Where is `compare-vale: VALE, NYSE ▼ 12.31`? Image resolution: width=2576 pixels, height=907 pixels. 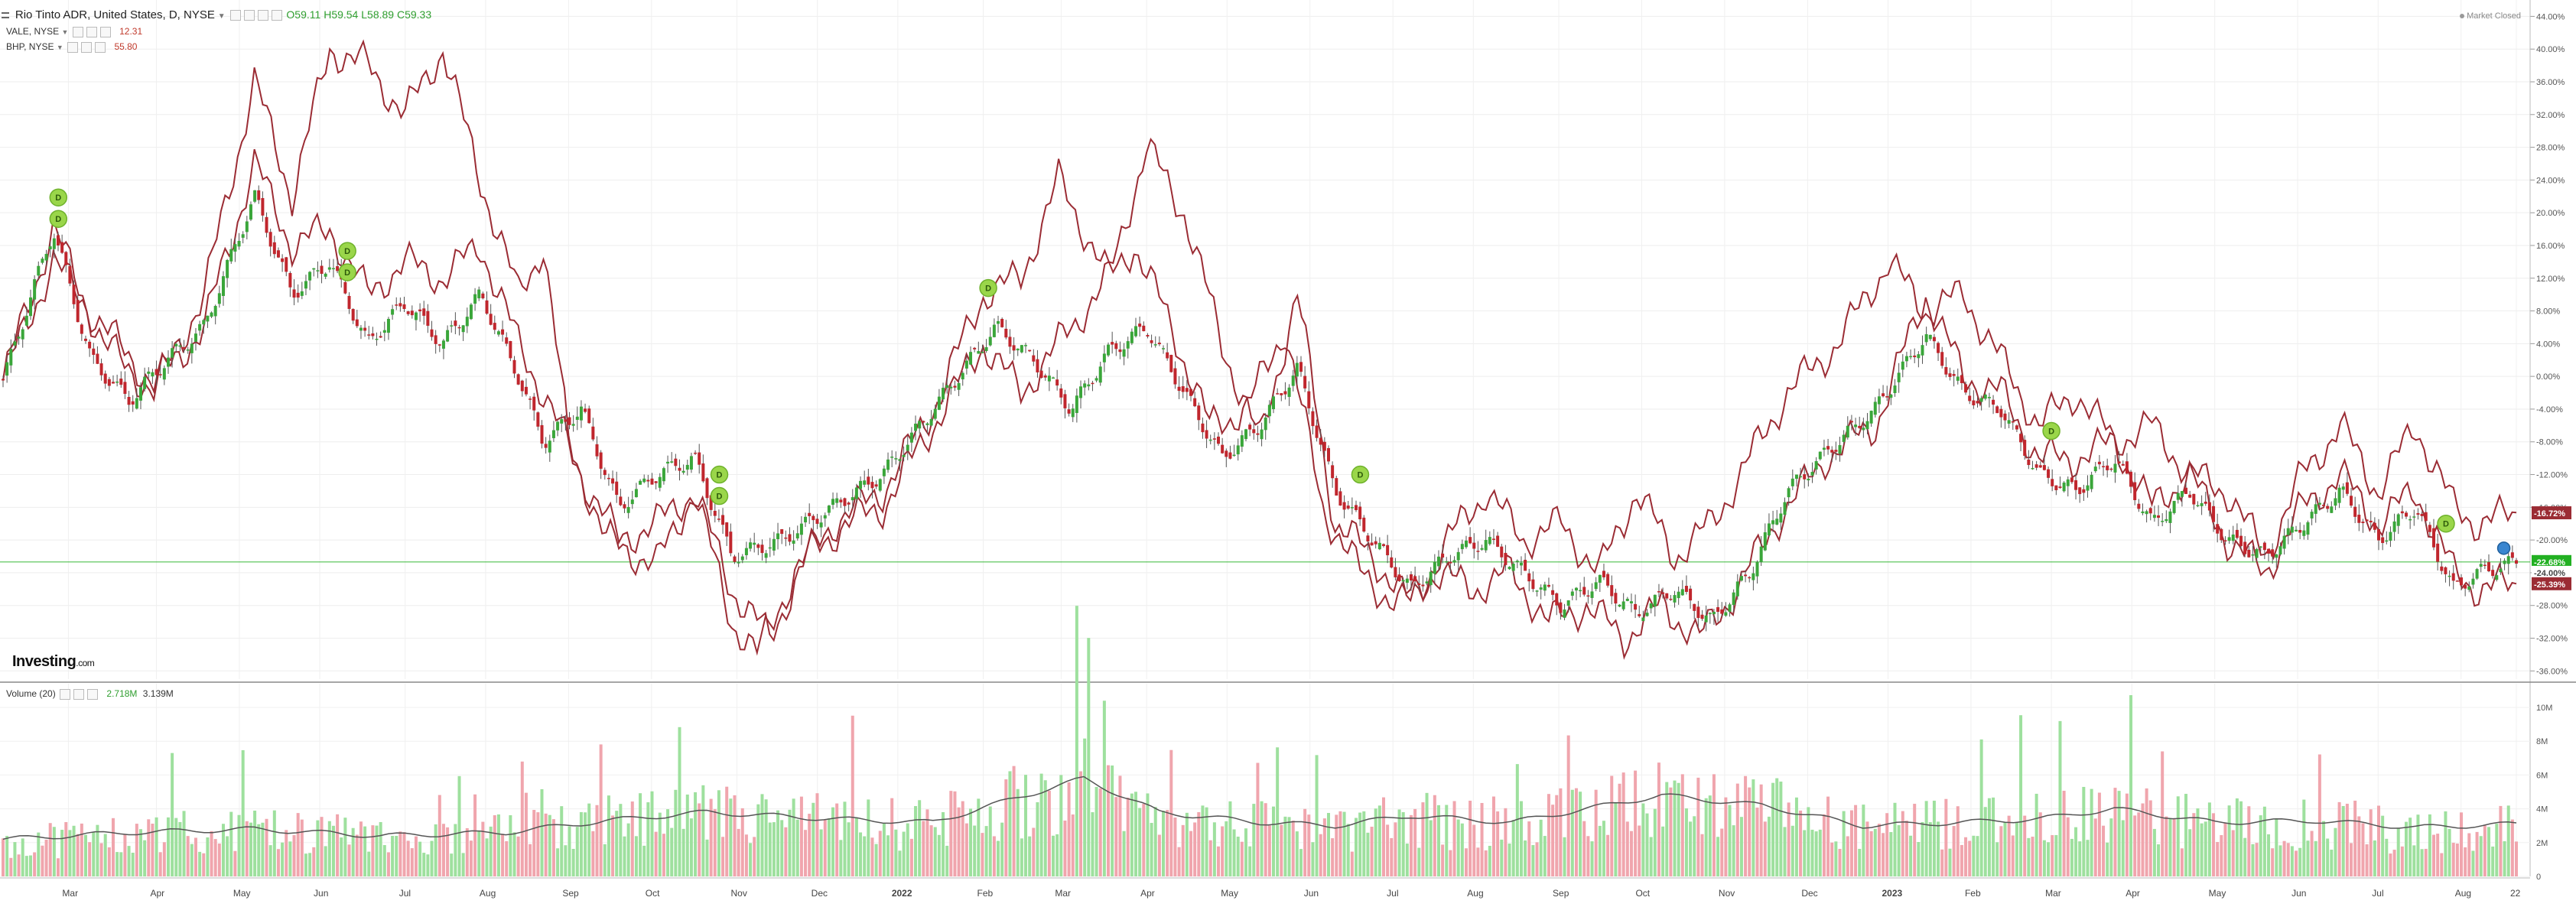
compare-vale: VALE, NYSE ▼ 12.31 is located at coordinates (74, 31).